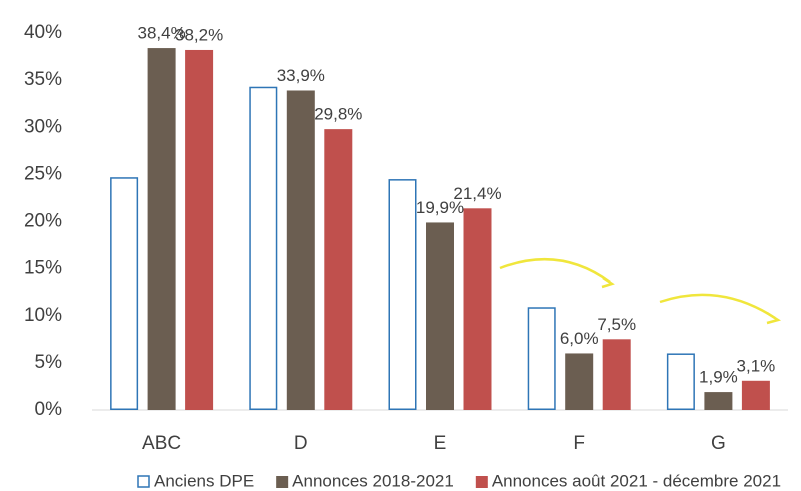 The width and height of the screenshot is (801, 491). Describe the element at coordinates (161, 443) in the screenshot. I see `x-tick-label: ABC` at that location.